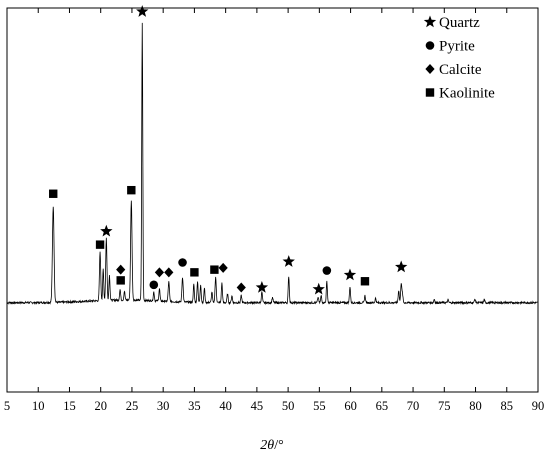 This screenshot has width=550, height=464. What do you see at coordinates (274, 406) in the screenshot?
I see `x-axis-tick-labels: 5 10 15 20 25 30 35 40 45 50 55 60 65 70 75 80 85 90` at bounding box center [274, 406].